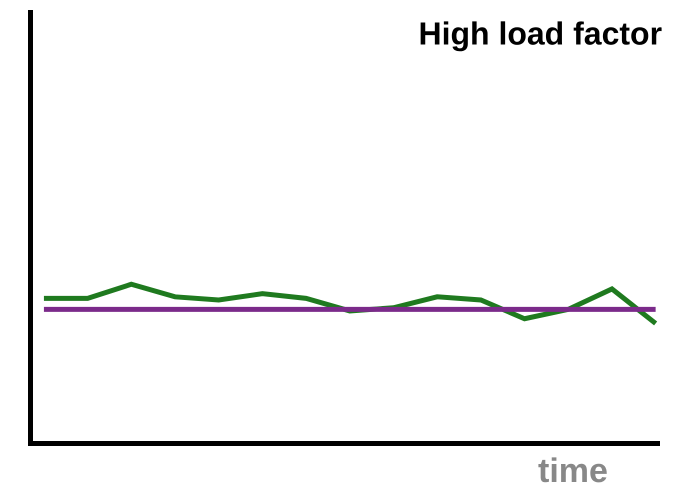  Describe the element at coordinates (573, 471) in the screenshot. I see `x-axis-title: time` at that location.